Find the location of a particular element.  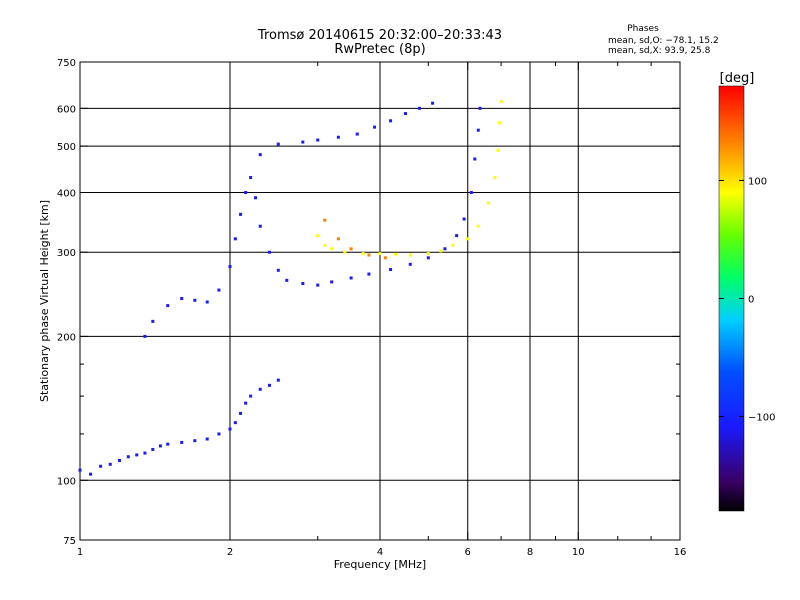

y-tick-label: 300 is located at coordinates (66, 253).